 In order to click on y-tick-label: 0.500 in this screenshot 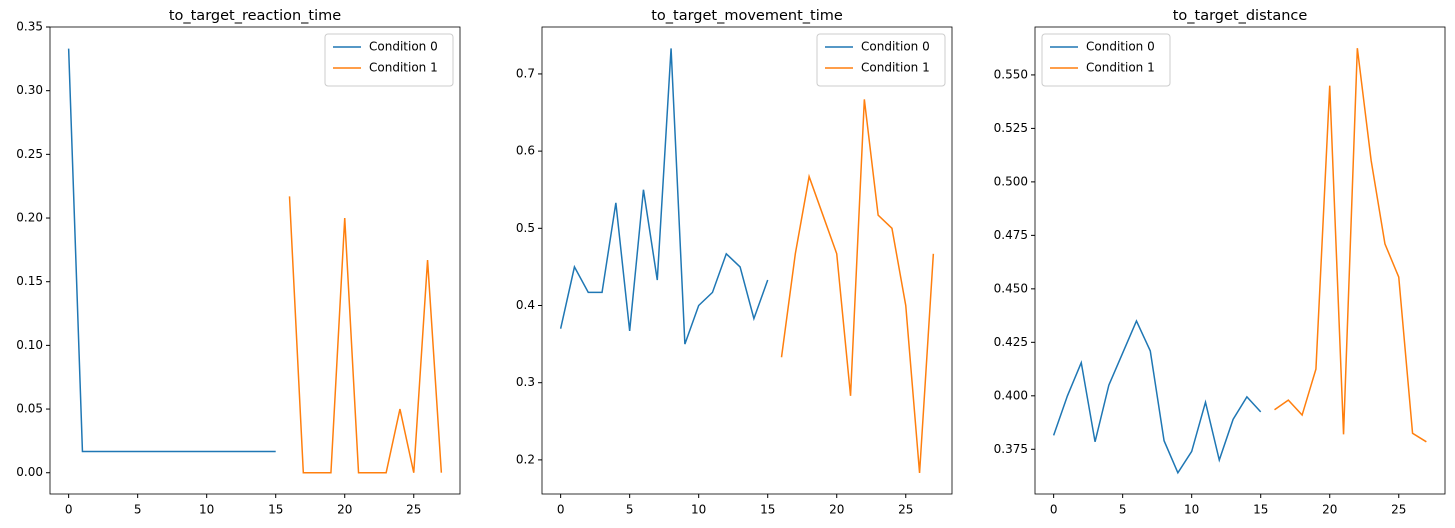, I will do `click(1011, 181)`.